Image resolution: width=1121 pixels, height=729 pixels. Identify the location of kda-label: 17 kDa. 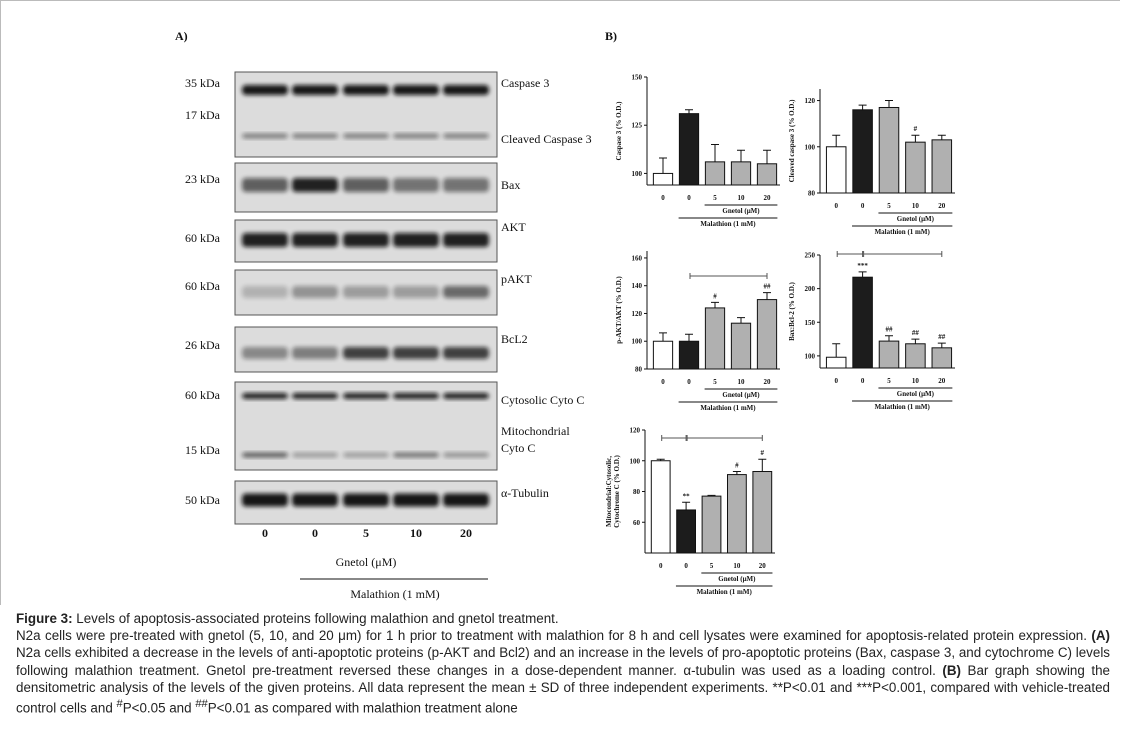
(203, 115).